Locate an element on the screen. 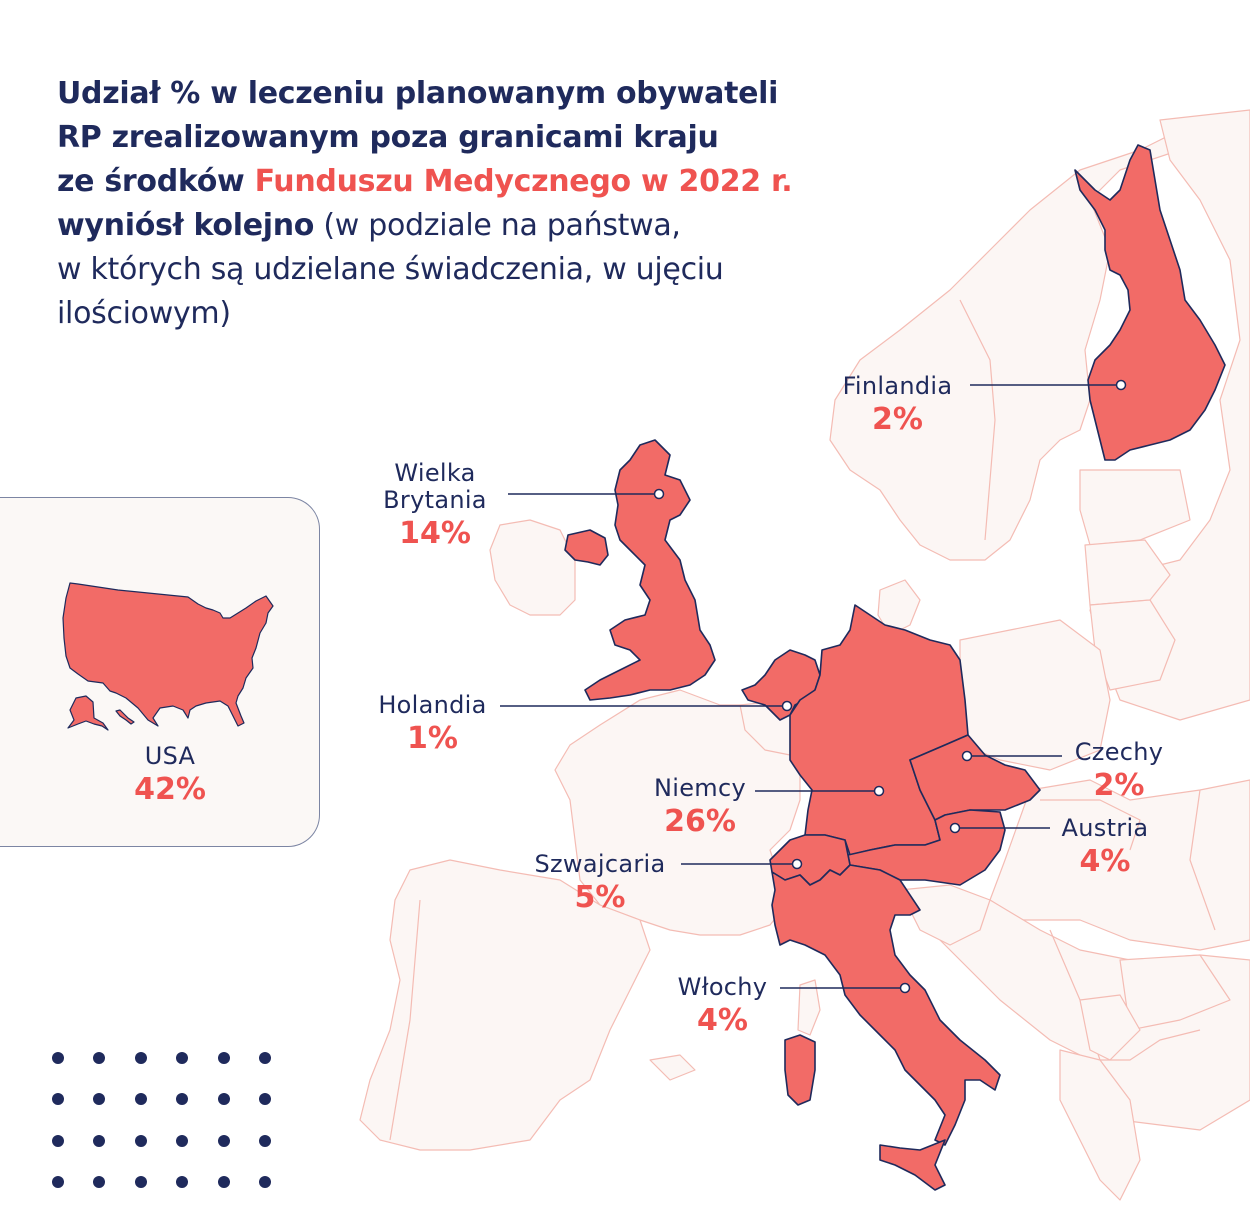  switzerland-marker is located at coordinates (797, 864).